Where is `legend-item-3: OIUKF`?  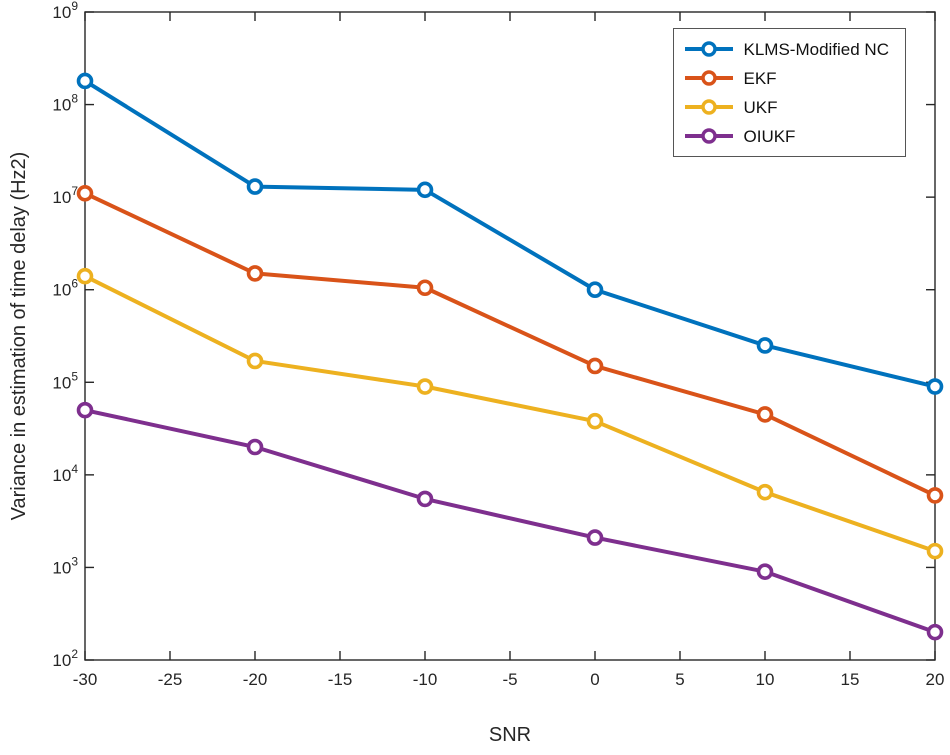
legend-item-3: OIUKF is located at coordinates (787, 136).